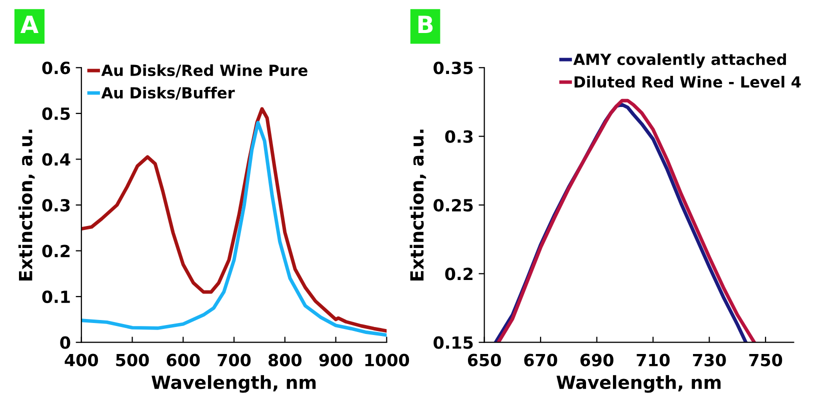  I want to click on x-tick-label: 650, so click(484, 360).